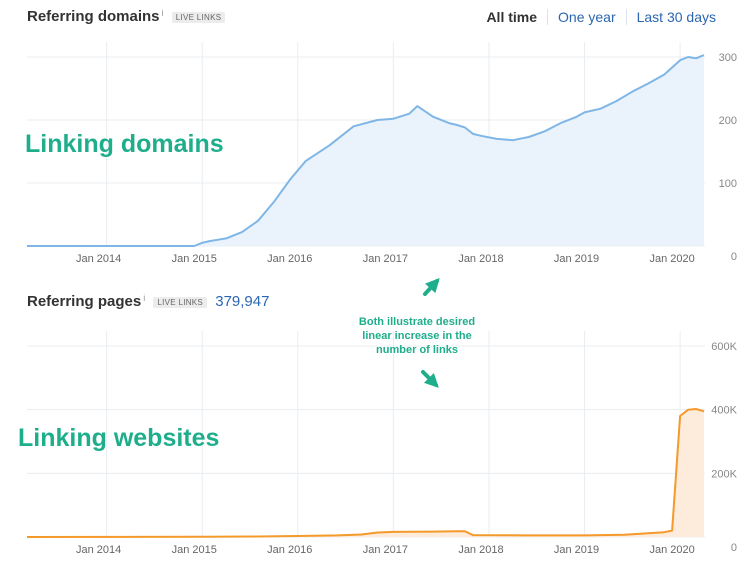 This screenshot has width=750, height=575. I want to click on time-range-tabs: All time One year Last 30 days, so click(596, 17).